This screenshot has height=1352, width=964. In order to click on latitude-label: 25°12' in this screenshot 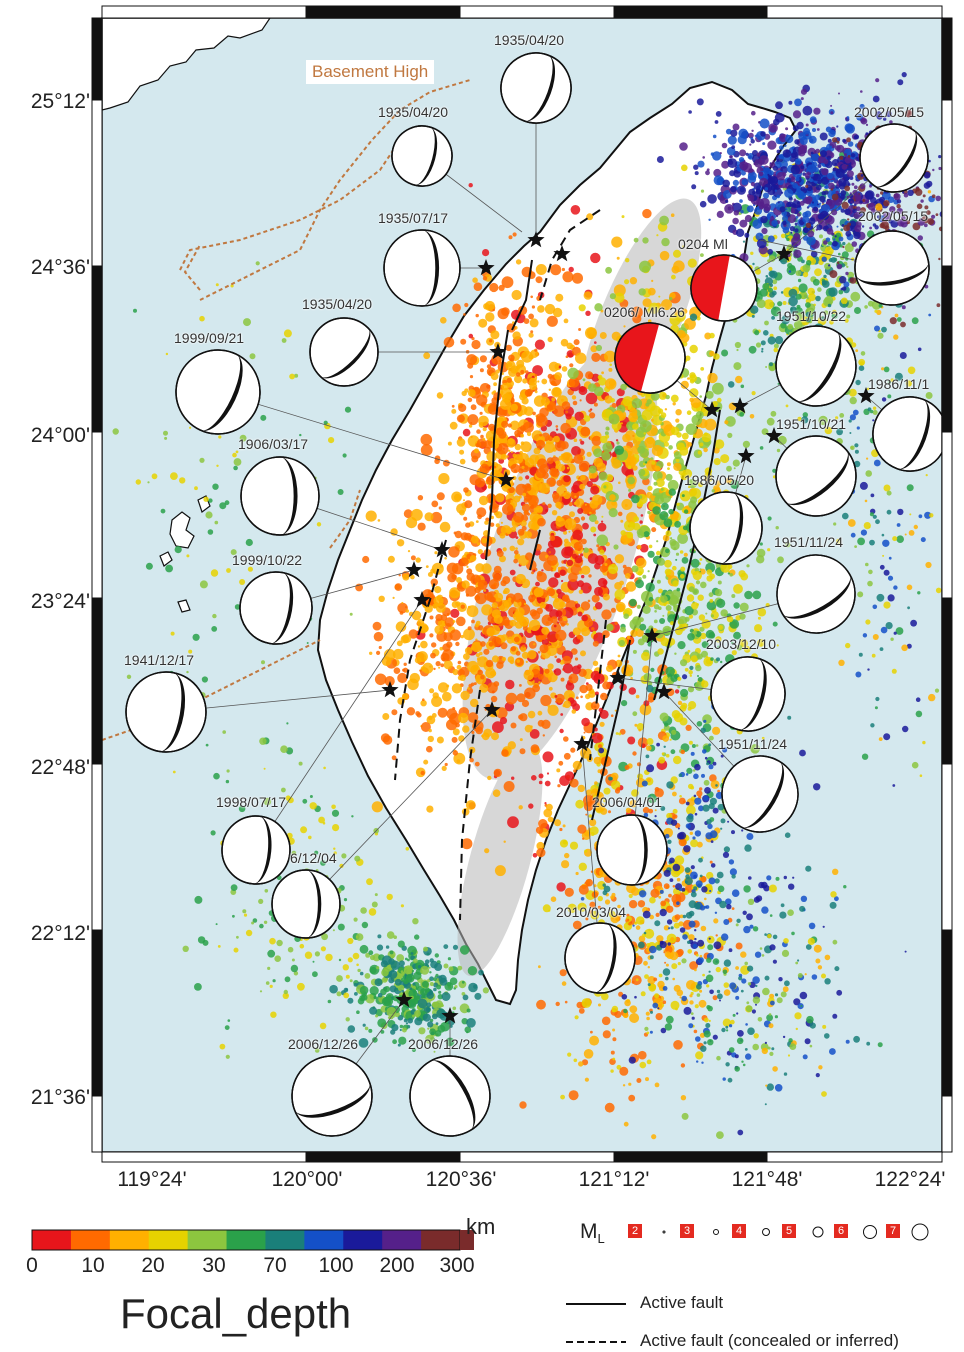, I will do `click(60, 101)`.